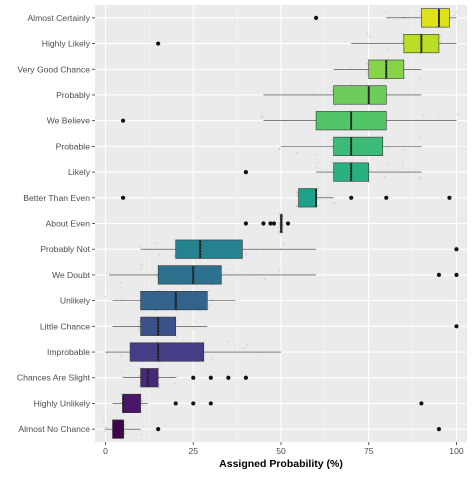 The height and width of the screenshot is (479, 474). What do you see at coordinates (68, 352) in the screenshot?
I see `y-tick-label: Improbable` at bounding box center [68, 352].